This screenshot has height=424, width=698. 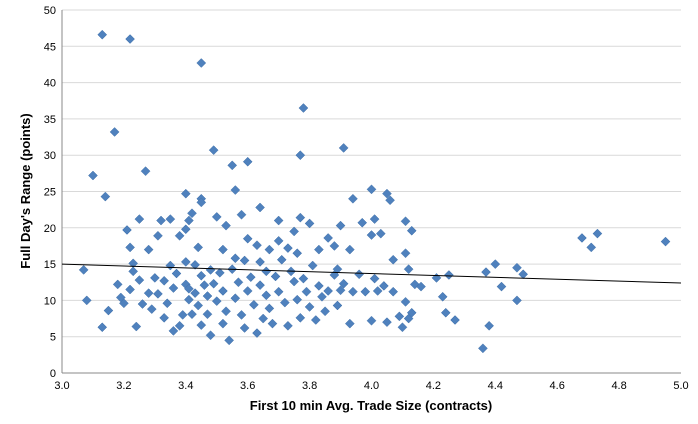 What do you see at coordinates (557, 386) in the screenshot?
I see `x-tick-label: 4.6` at bounding box center [557, 386].